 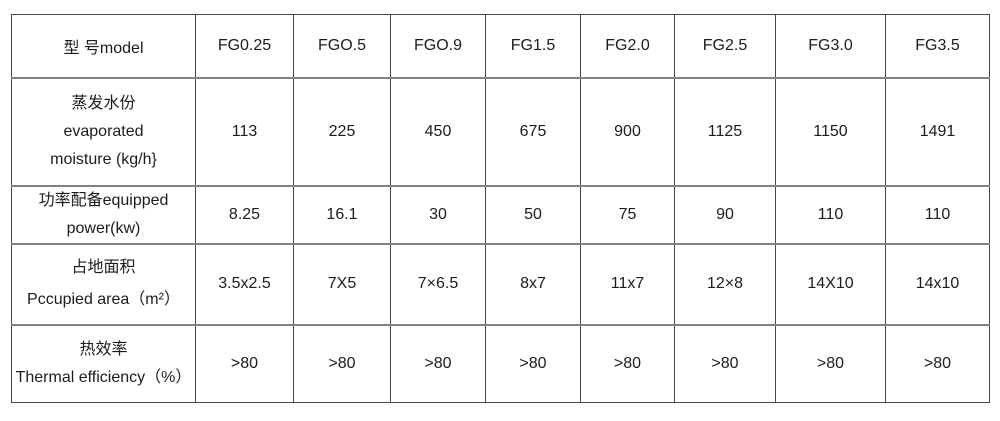 What do you see at coordinates (627, 46) in the screenshot?
I see `model-header-cell: FG2.0` at bounding box center [627, 46].